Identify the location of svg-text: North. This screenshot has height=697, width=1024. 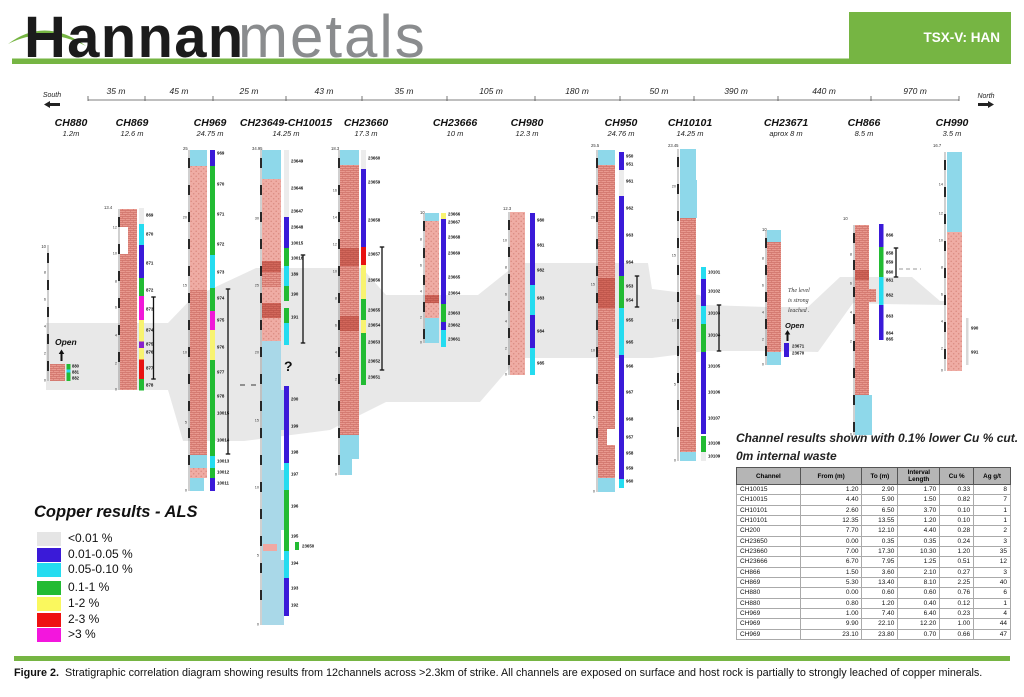
(985, 96).